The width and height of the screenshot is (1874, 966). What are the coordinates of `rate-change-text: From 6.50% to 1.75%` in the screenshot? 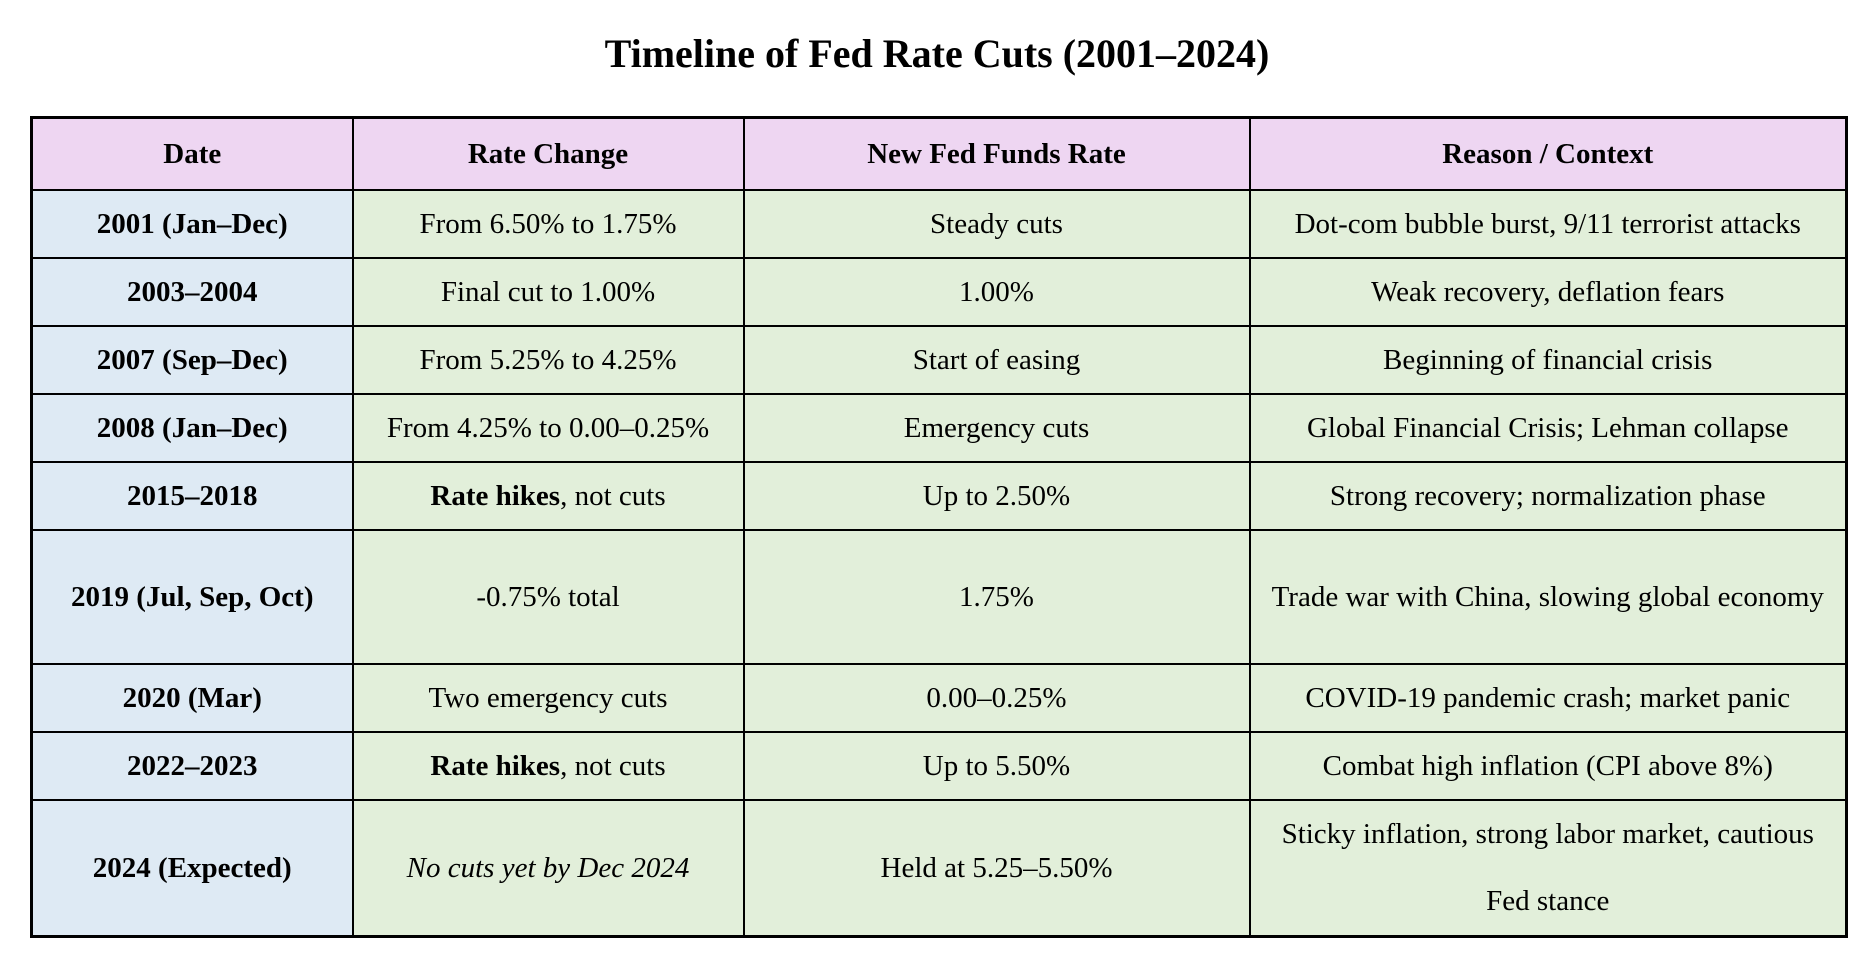 It's located at (548, 224).